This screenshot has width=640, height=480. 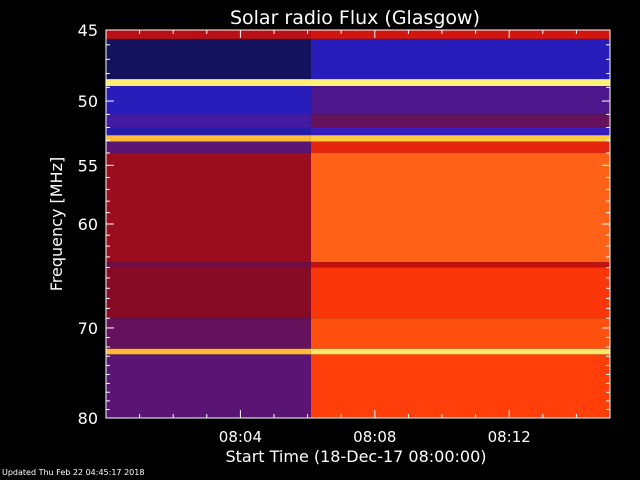 What do you see at coordinates (88, 224) in the screenshot?
I see `y-tick-label-60: 60` at bounding box center [88, 224].